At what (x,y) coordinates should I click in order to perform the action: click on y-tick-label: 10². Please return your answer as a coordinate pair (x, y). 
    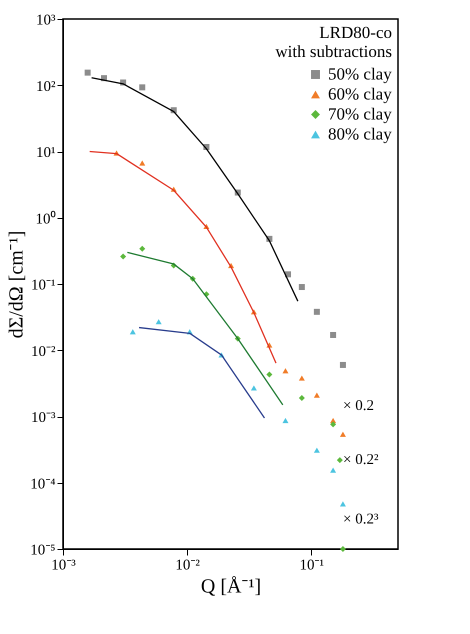
    Looking at the image, I should click on (46, 86).